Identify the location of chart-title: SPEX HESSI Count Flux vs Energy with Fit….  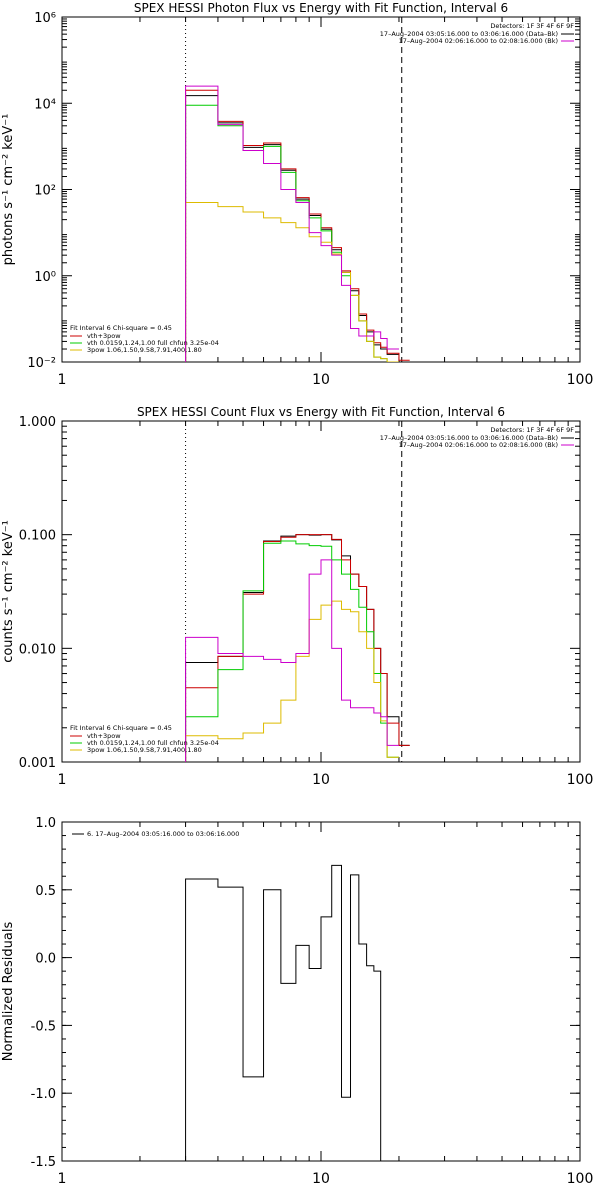
(321, 412).